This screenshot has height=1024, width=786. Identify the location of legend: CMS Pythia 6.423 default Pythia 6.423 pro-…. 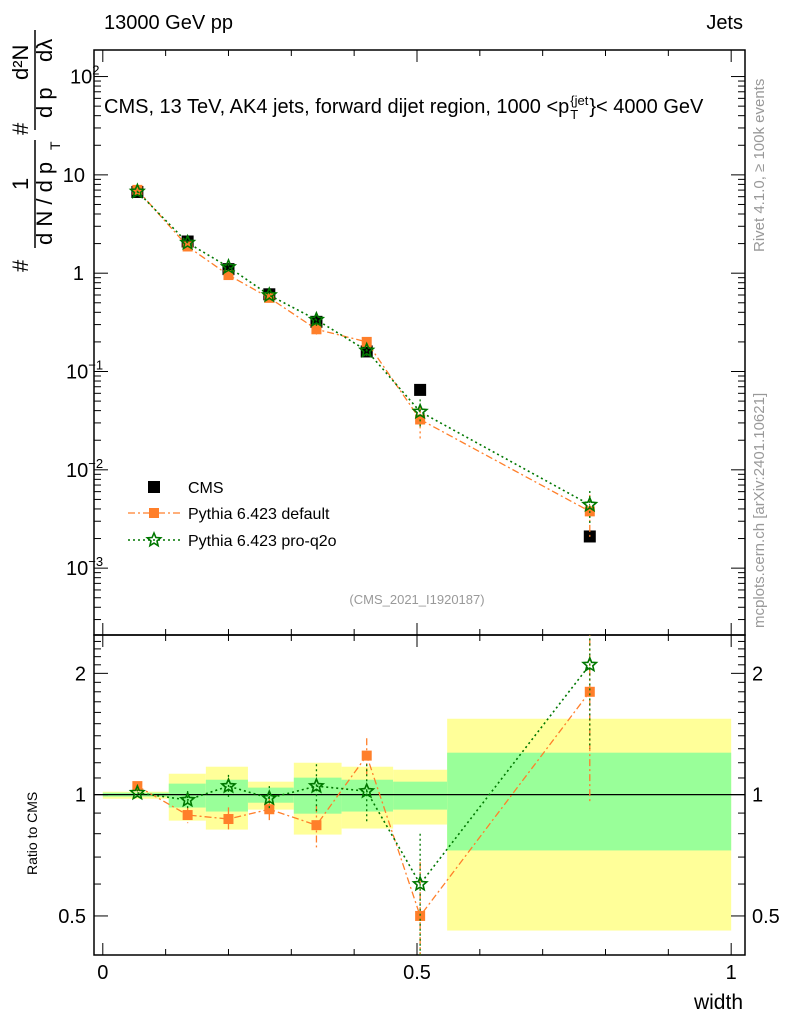
(232, 515).